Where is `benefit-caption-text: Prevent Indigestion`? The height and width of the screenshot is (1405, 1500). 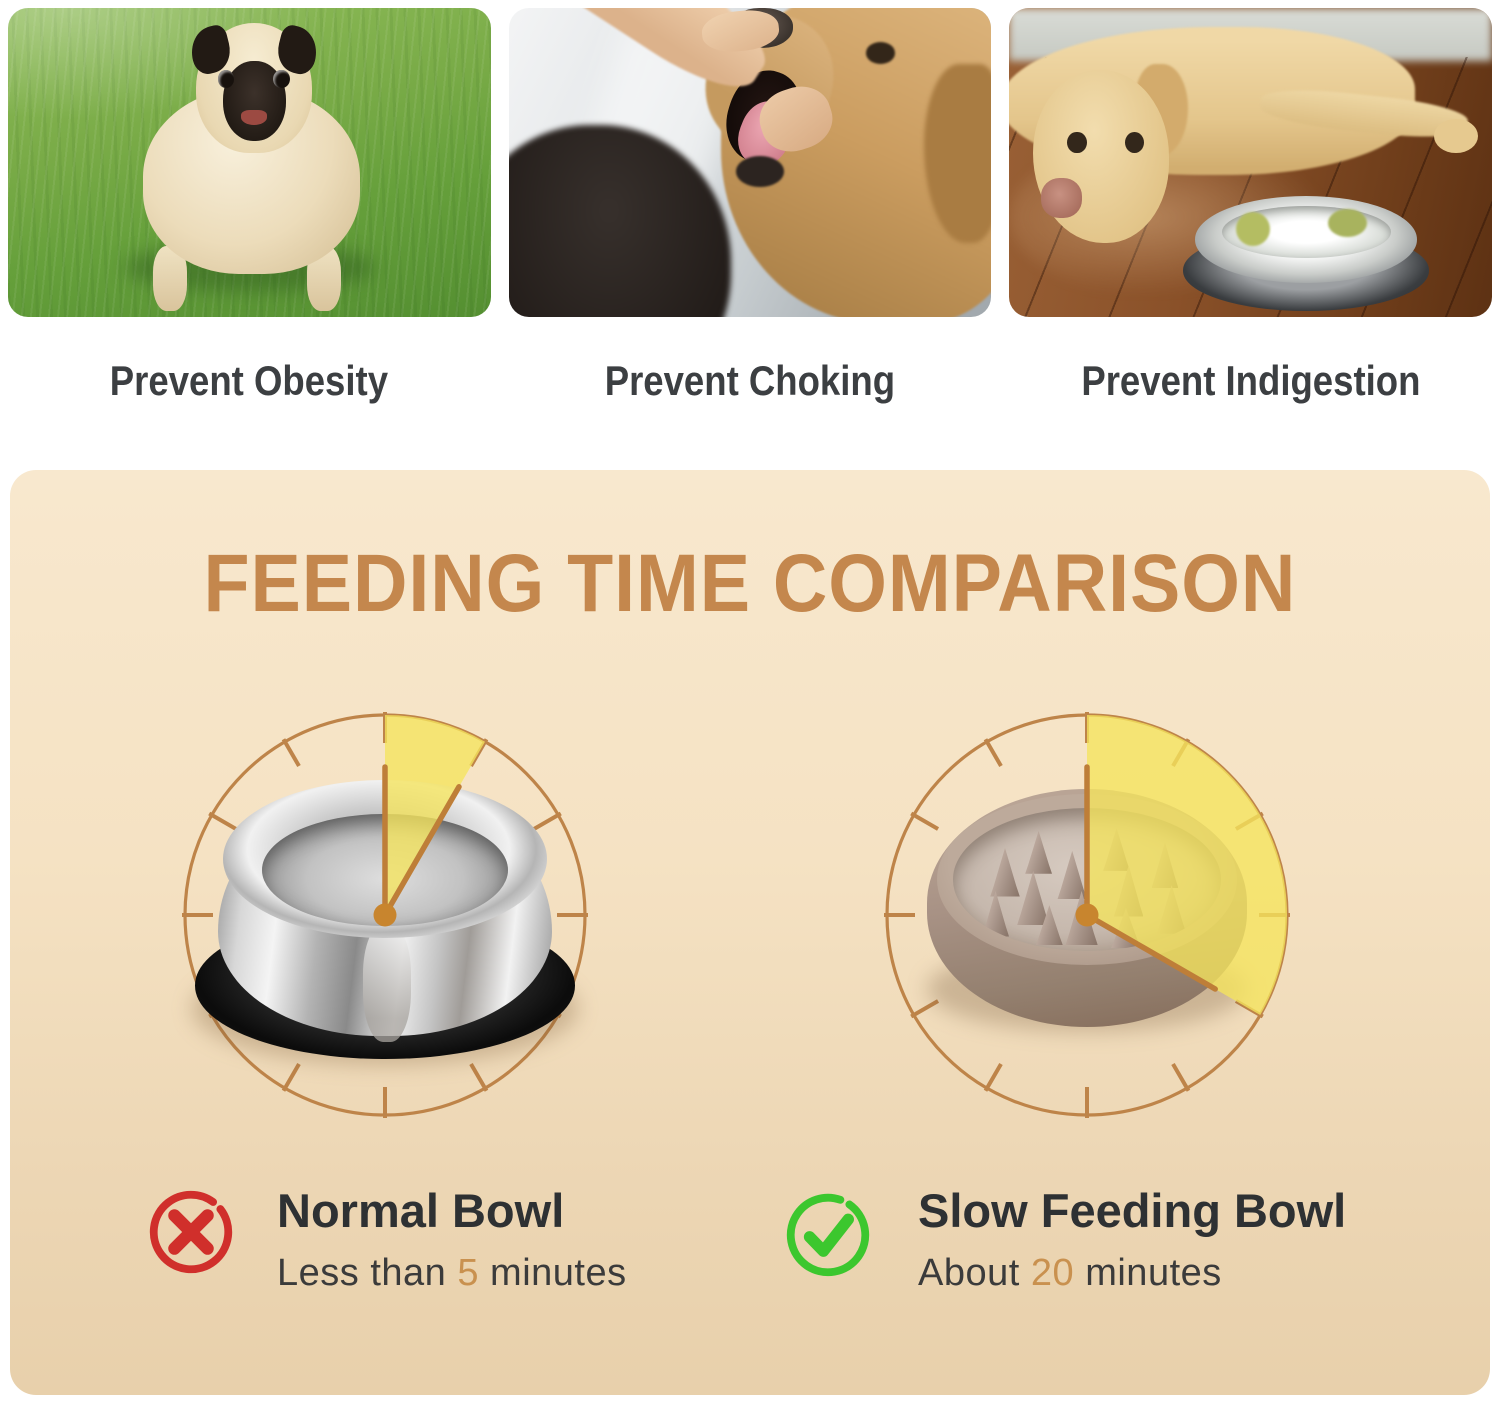 benefit-caption-text: Prevent Indigestion is located at coordinates (1251, 380).